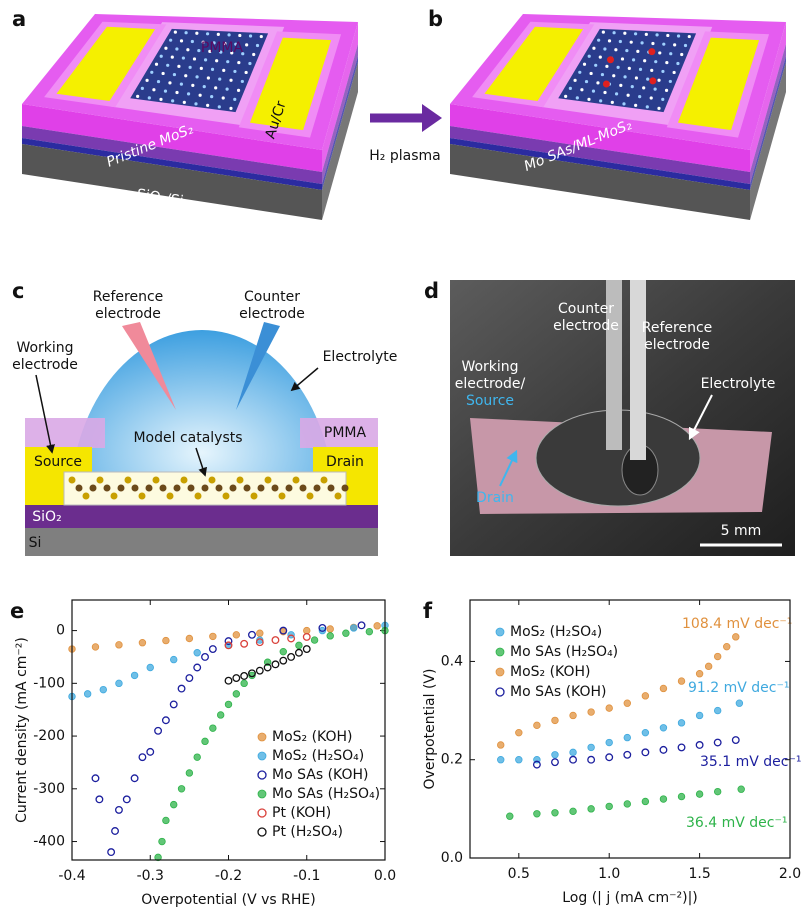 This screenshot has height=911, width=804. I want to click on pmma-label: PMMA, so click(222, 48).